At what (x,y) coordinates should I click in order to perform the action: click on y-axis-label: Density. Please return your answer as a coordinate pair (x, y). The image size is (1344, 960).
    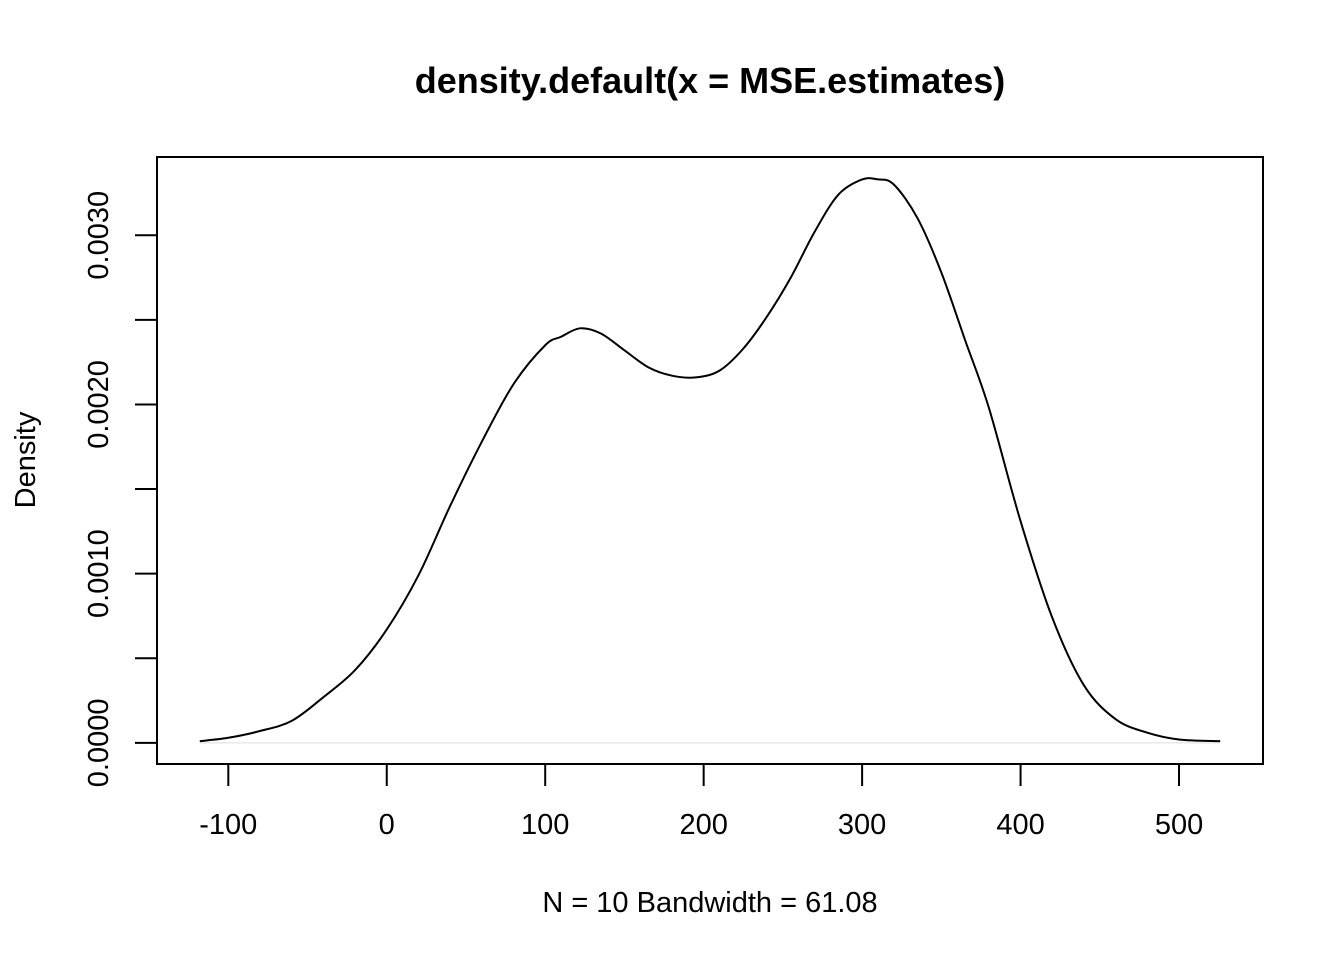
    Looking at the image, I should click on (26, 459).